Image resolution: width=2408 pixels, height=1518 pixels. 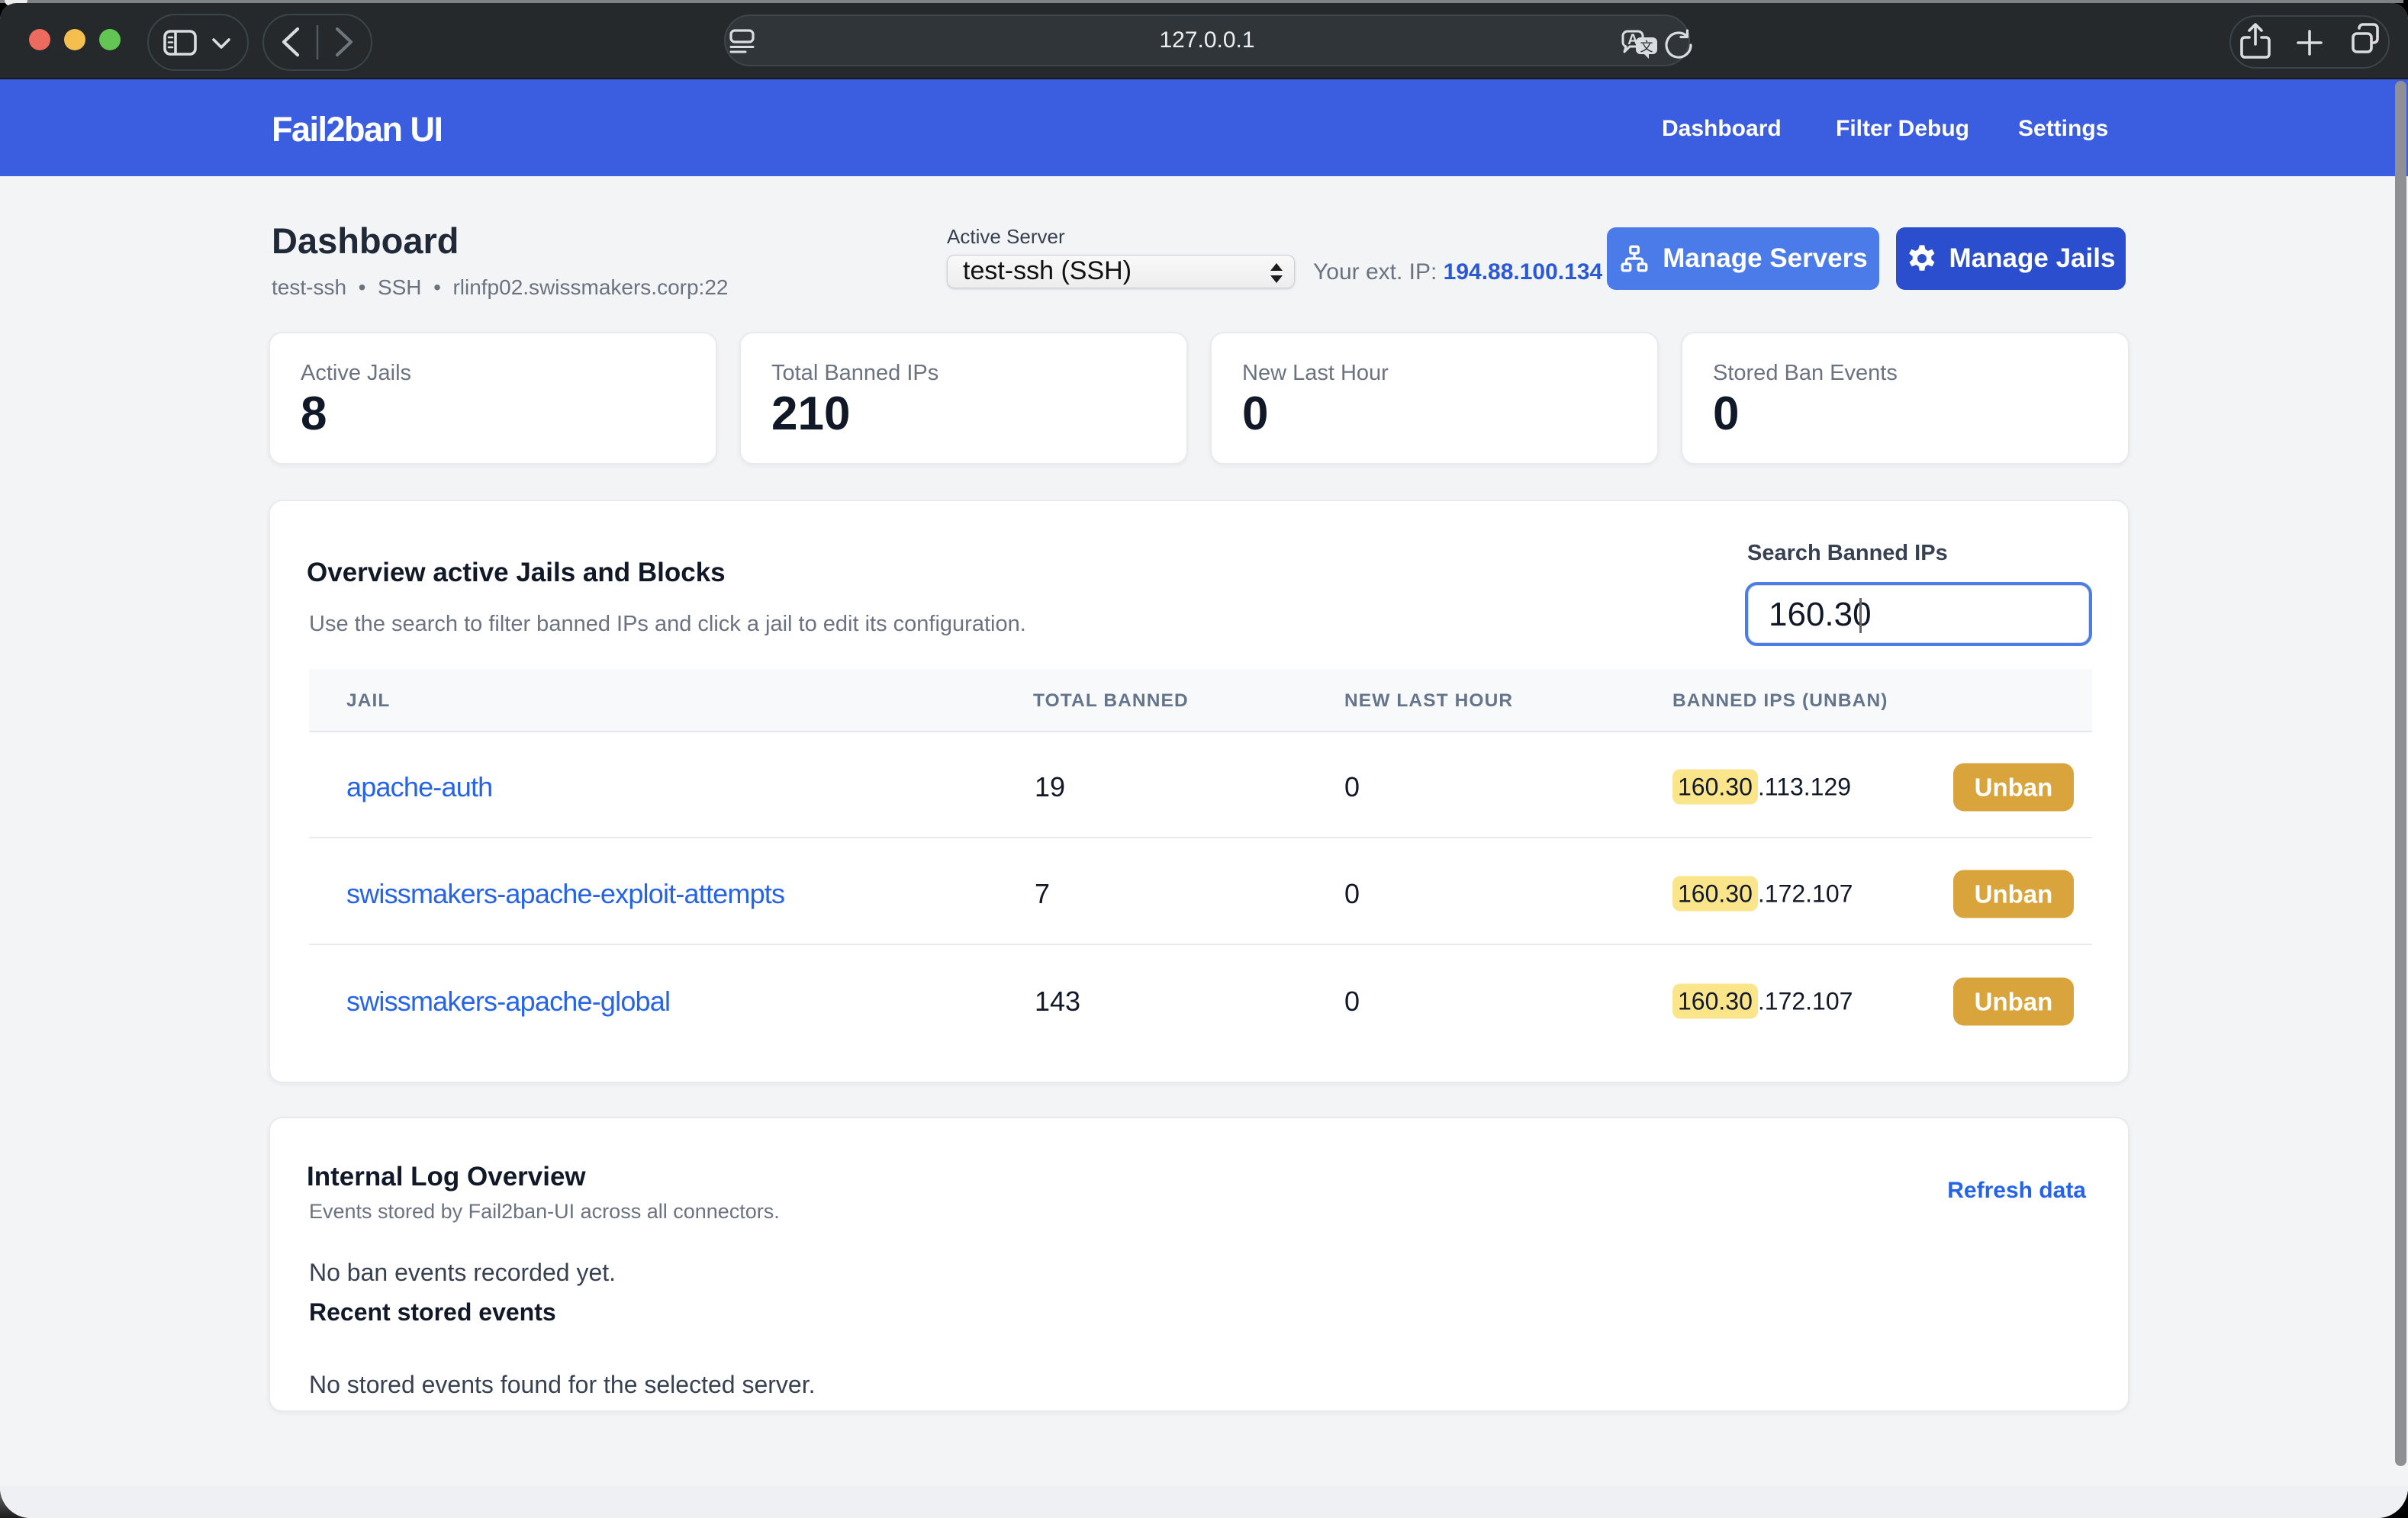 I want to click on svg-text: A, so click(x=1633, y=40).